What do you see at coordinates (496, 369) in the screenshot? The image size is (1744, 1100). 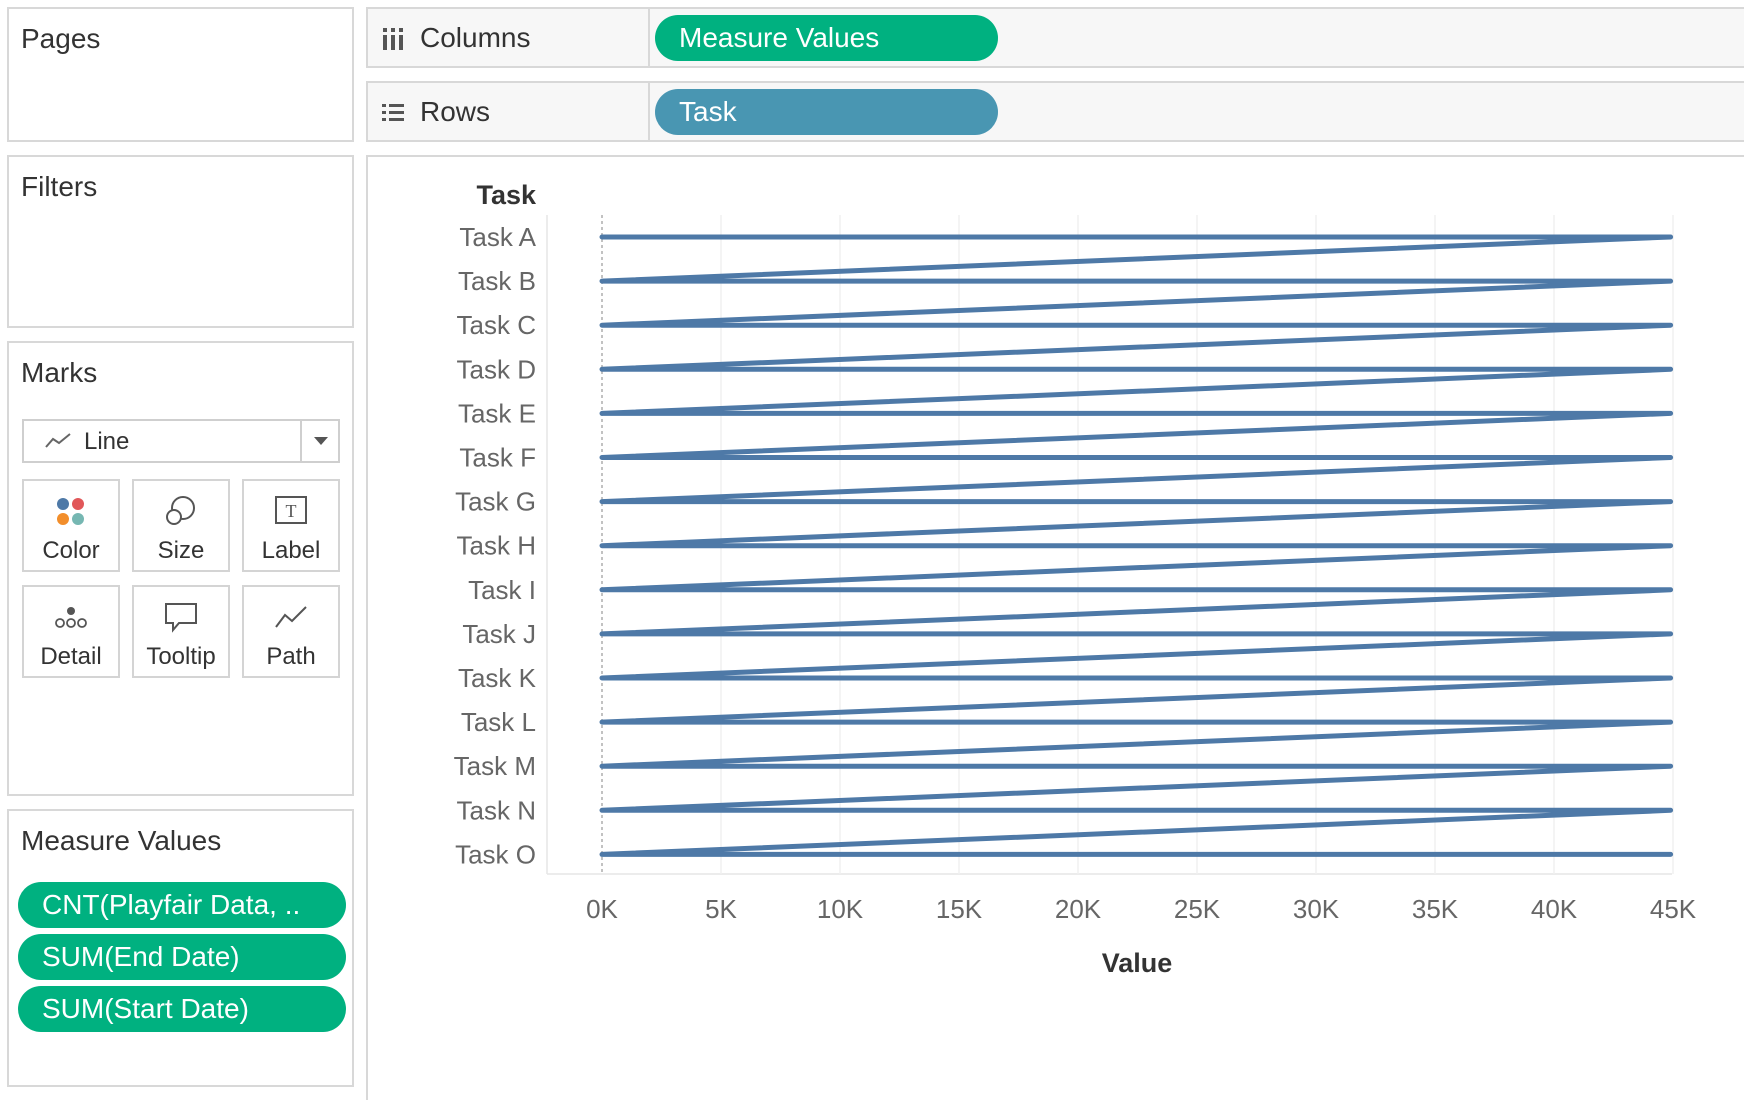 I see `category-label: Task D` at bounding box center [496, 369].